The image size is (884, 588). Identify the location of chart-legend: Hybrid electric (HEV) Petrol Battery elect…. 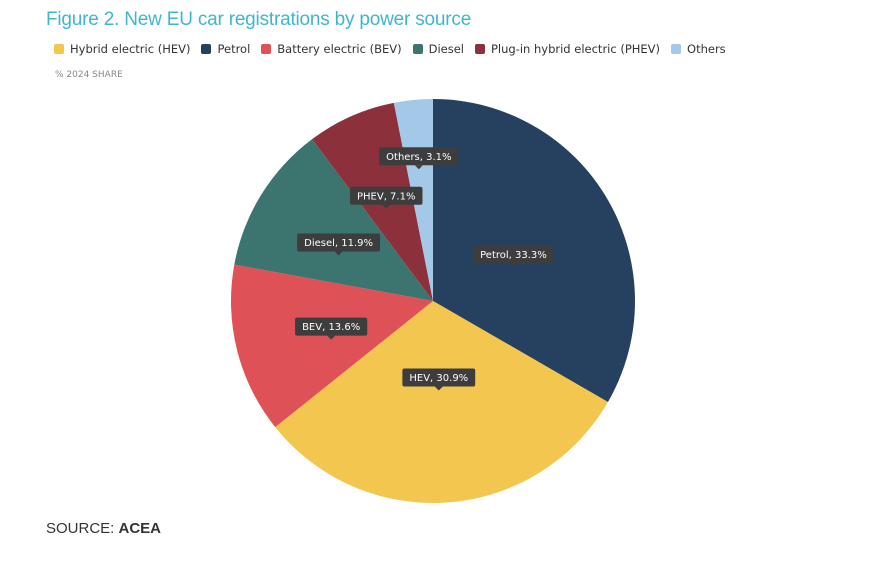
(395, 49).